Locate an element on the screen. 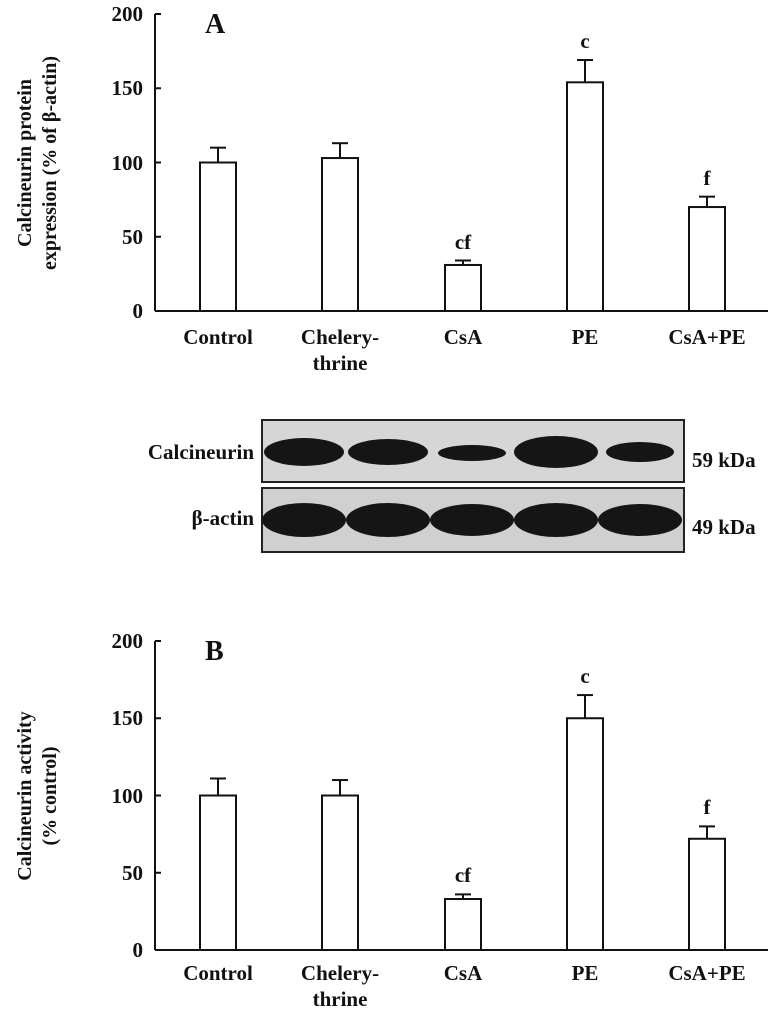  blot-label: Calcineurin is located at coordinates (200, 452).